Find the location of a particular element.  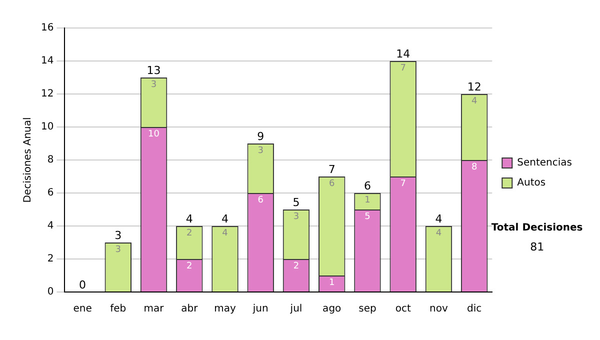

x-tick-label: abr is located at coordinates (190, 309).